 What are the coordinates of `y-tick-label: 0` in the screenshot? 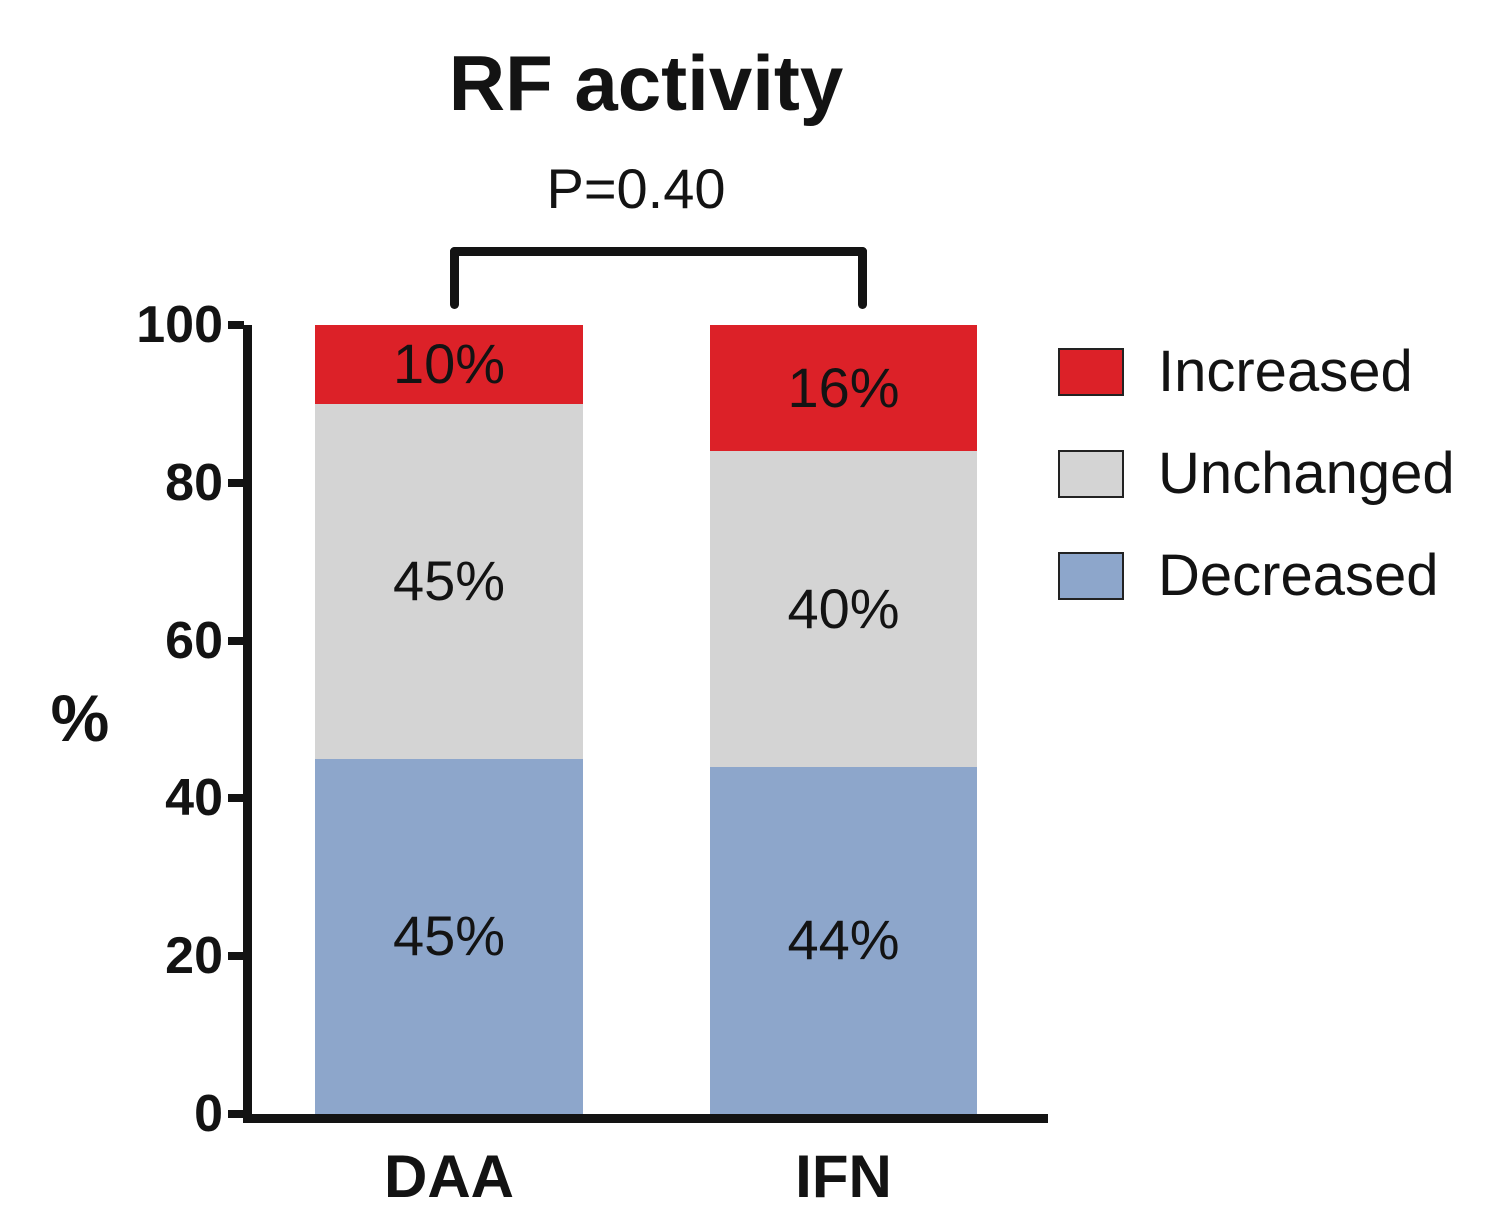 It's located at (208, 1114).